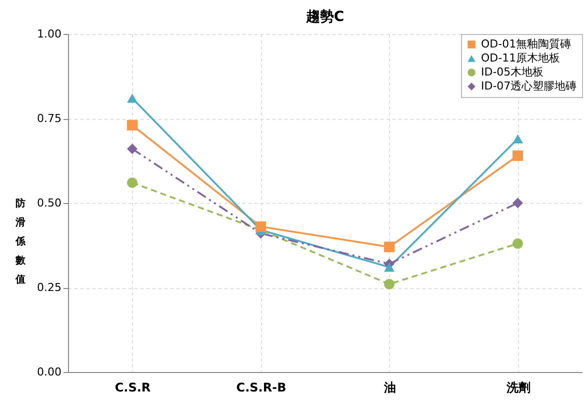 The width and height of the screenshot is (587, 403). What do you see at coordinates (49, 203) in the screenshot?
I see `y-tick-label: 0.50` at bounding box center [49, 203].